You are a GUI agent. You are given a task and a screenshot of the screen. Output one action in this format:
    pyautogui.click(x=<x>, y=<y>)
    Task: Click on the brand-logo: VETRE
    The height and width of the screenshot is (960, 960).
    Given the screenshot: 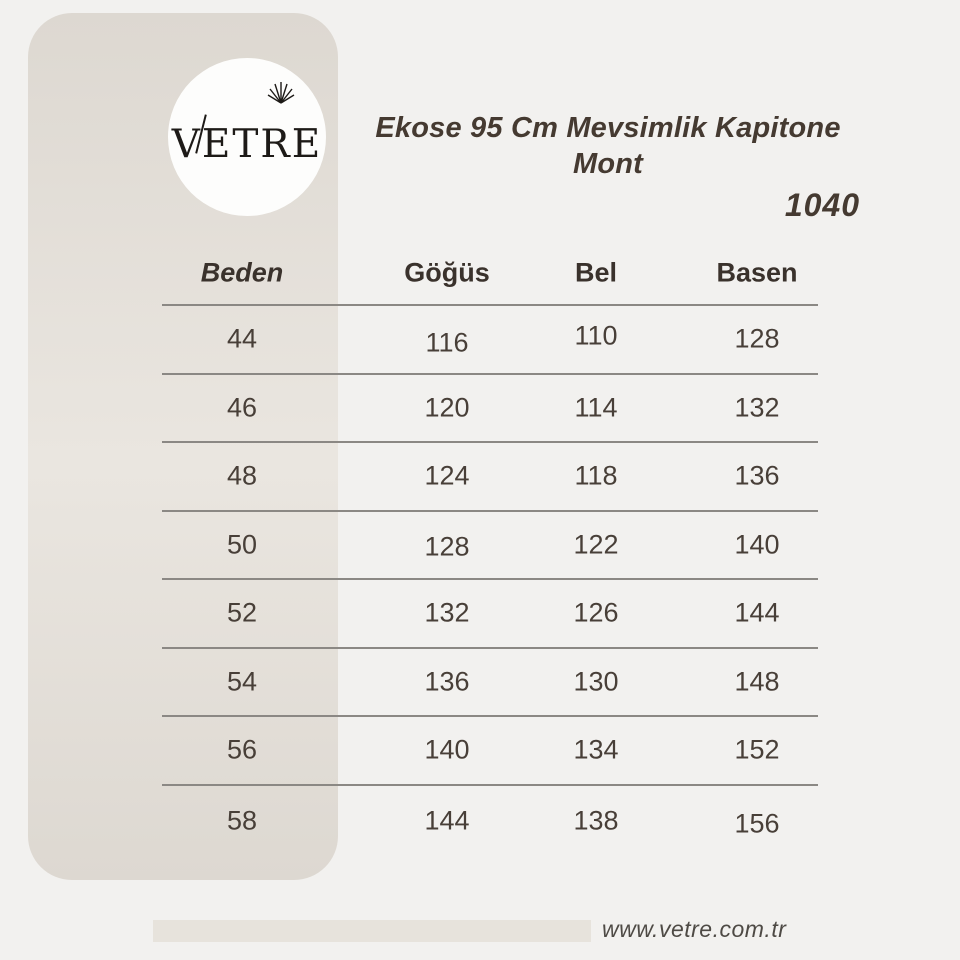 What is the action you would take?
    pyautogui.click(x=247, y=137)
    